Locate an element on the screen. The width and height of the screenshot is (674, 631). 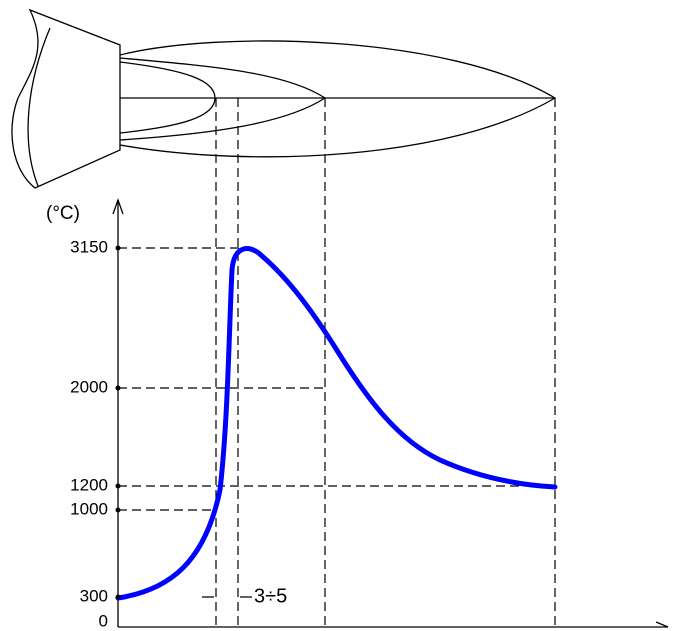
torch-edge is located at coordinates (39, 107).